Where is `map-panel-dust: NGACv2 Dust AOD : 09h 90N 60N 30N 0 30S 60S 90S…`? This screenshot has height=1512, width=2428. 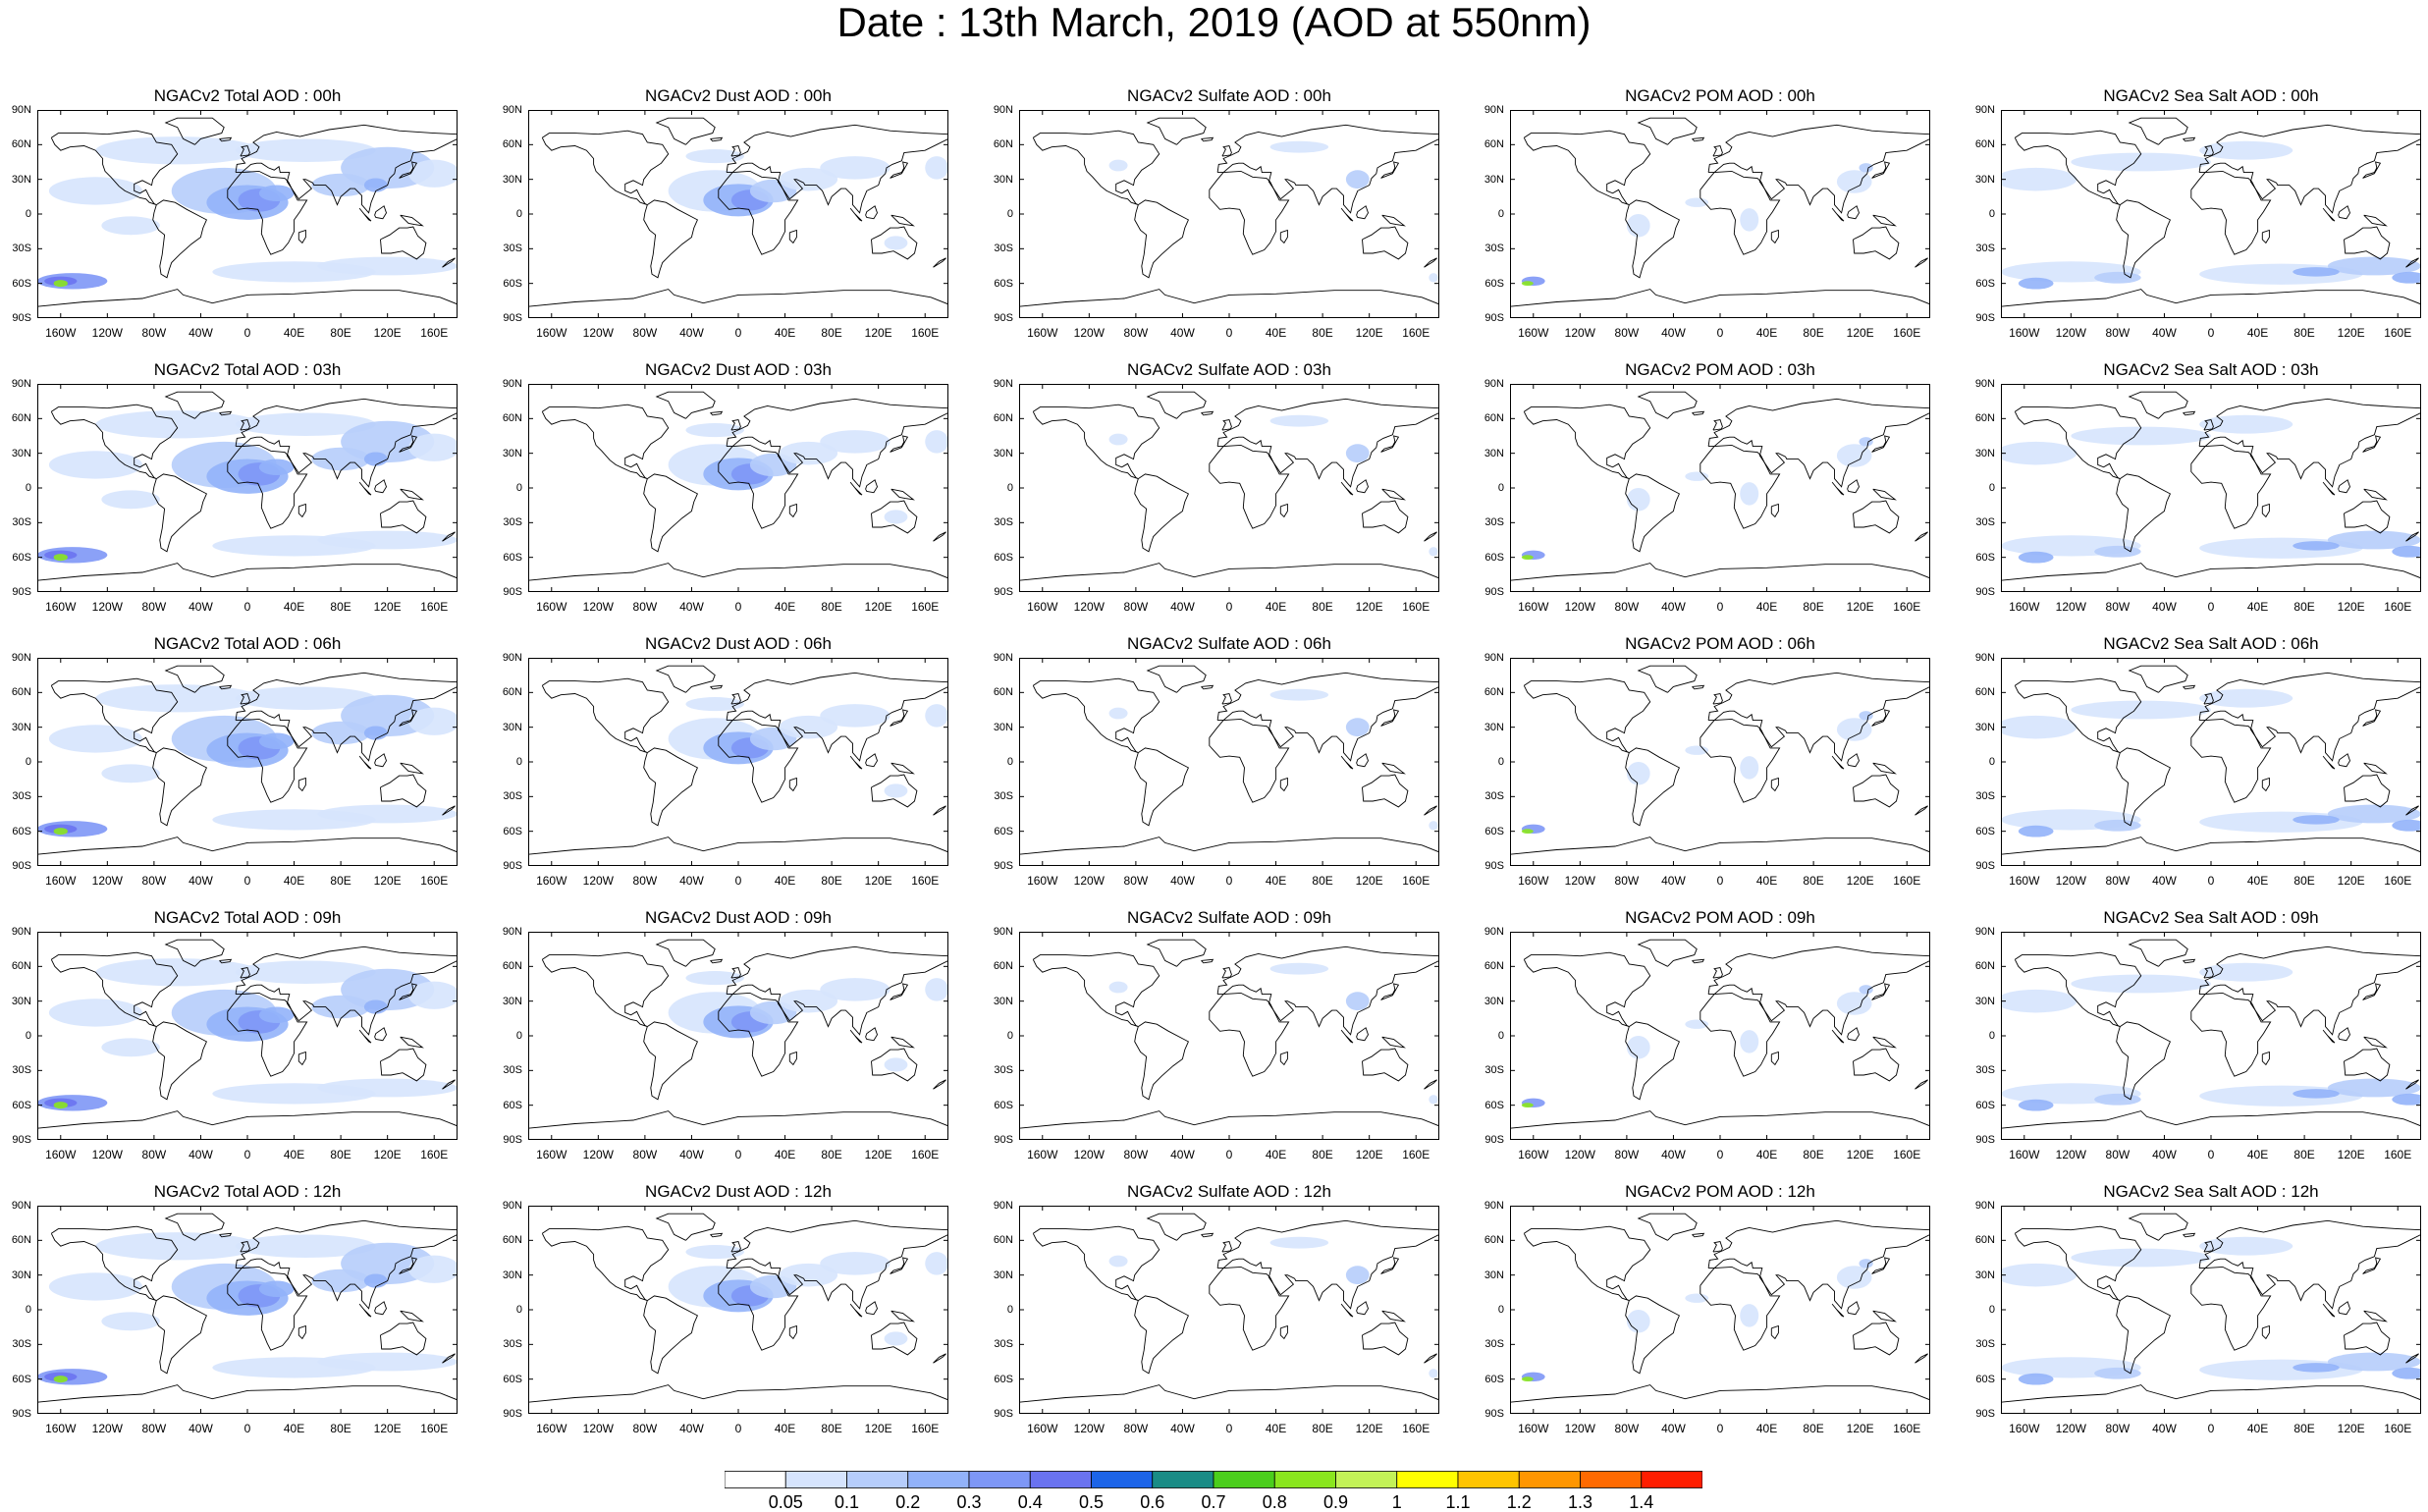 map-panel-dust: NGACv2 Dust AOD : 09h 90N 60N 30N 0 30S 60S 90S… is located at coordinates (734, 1046).